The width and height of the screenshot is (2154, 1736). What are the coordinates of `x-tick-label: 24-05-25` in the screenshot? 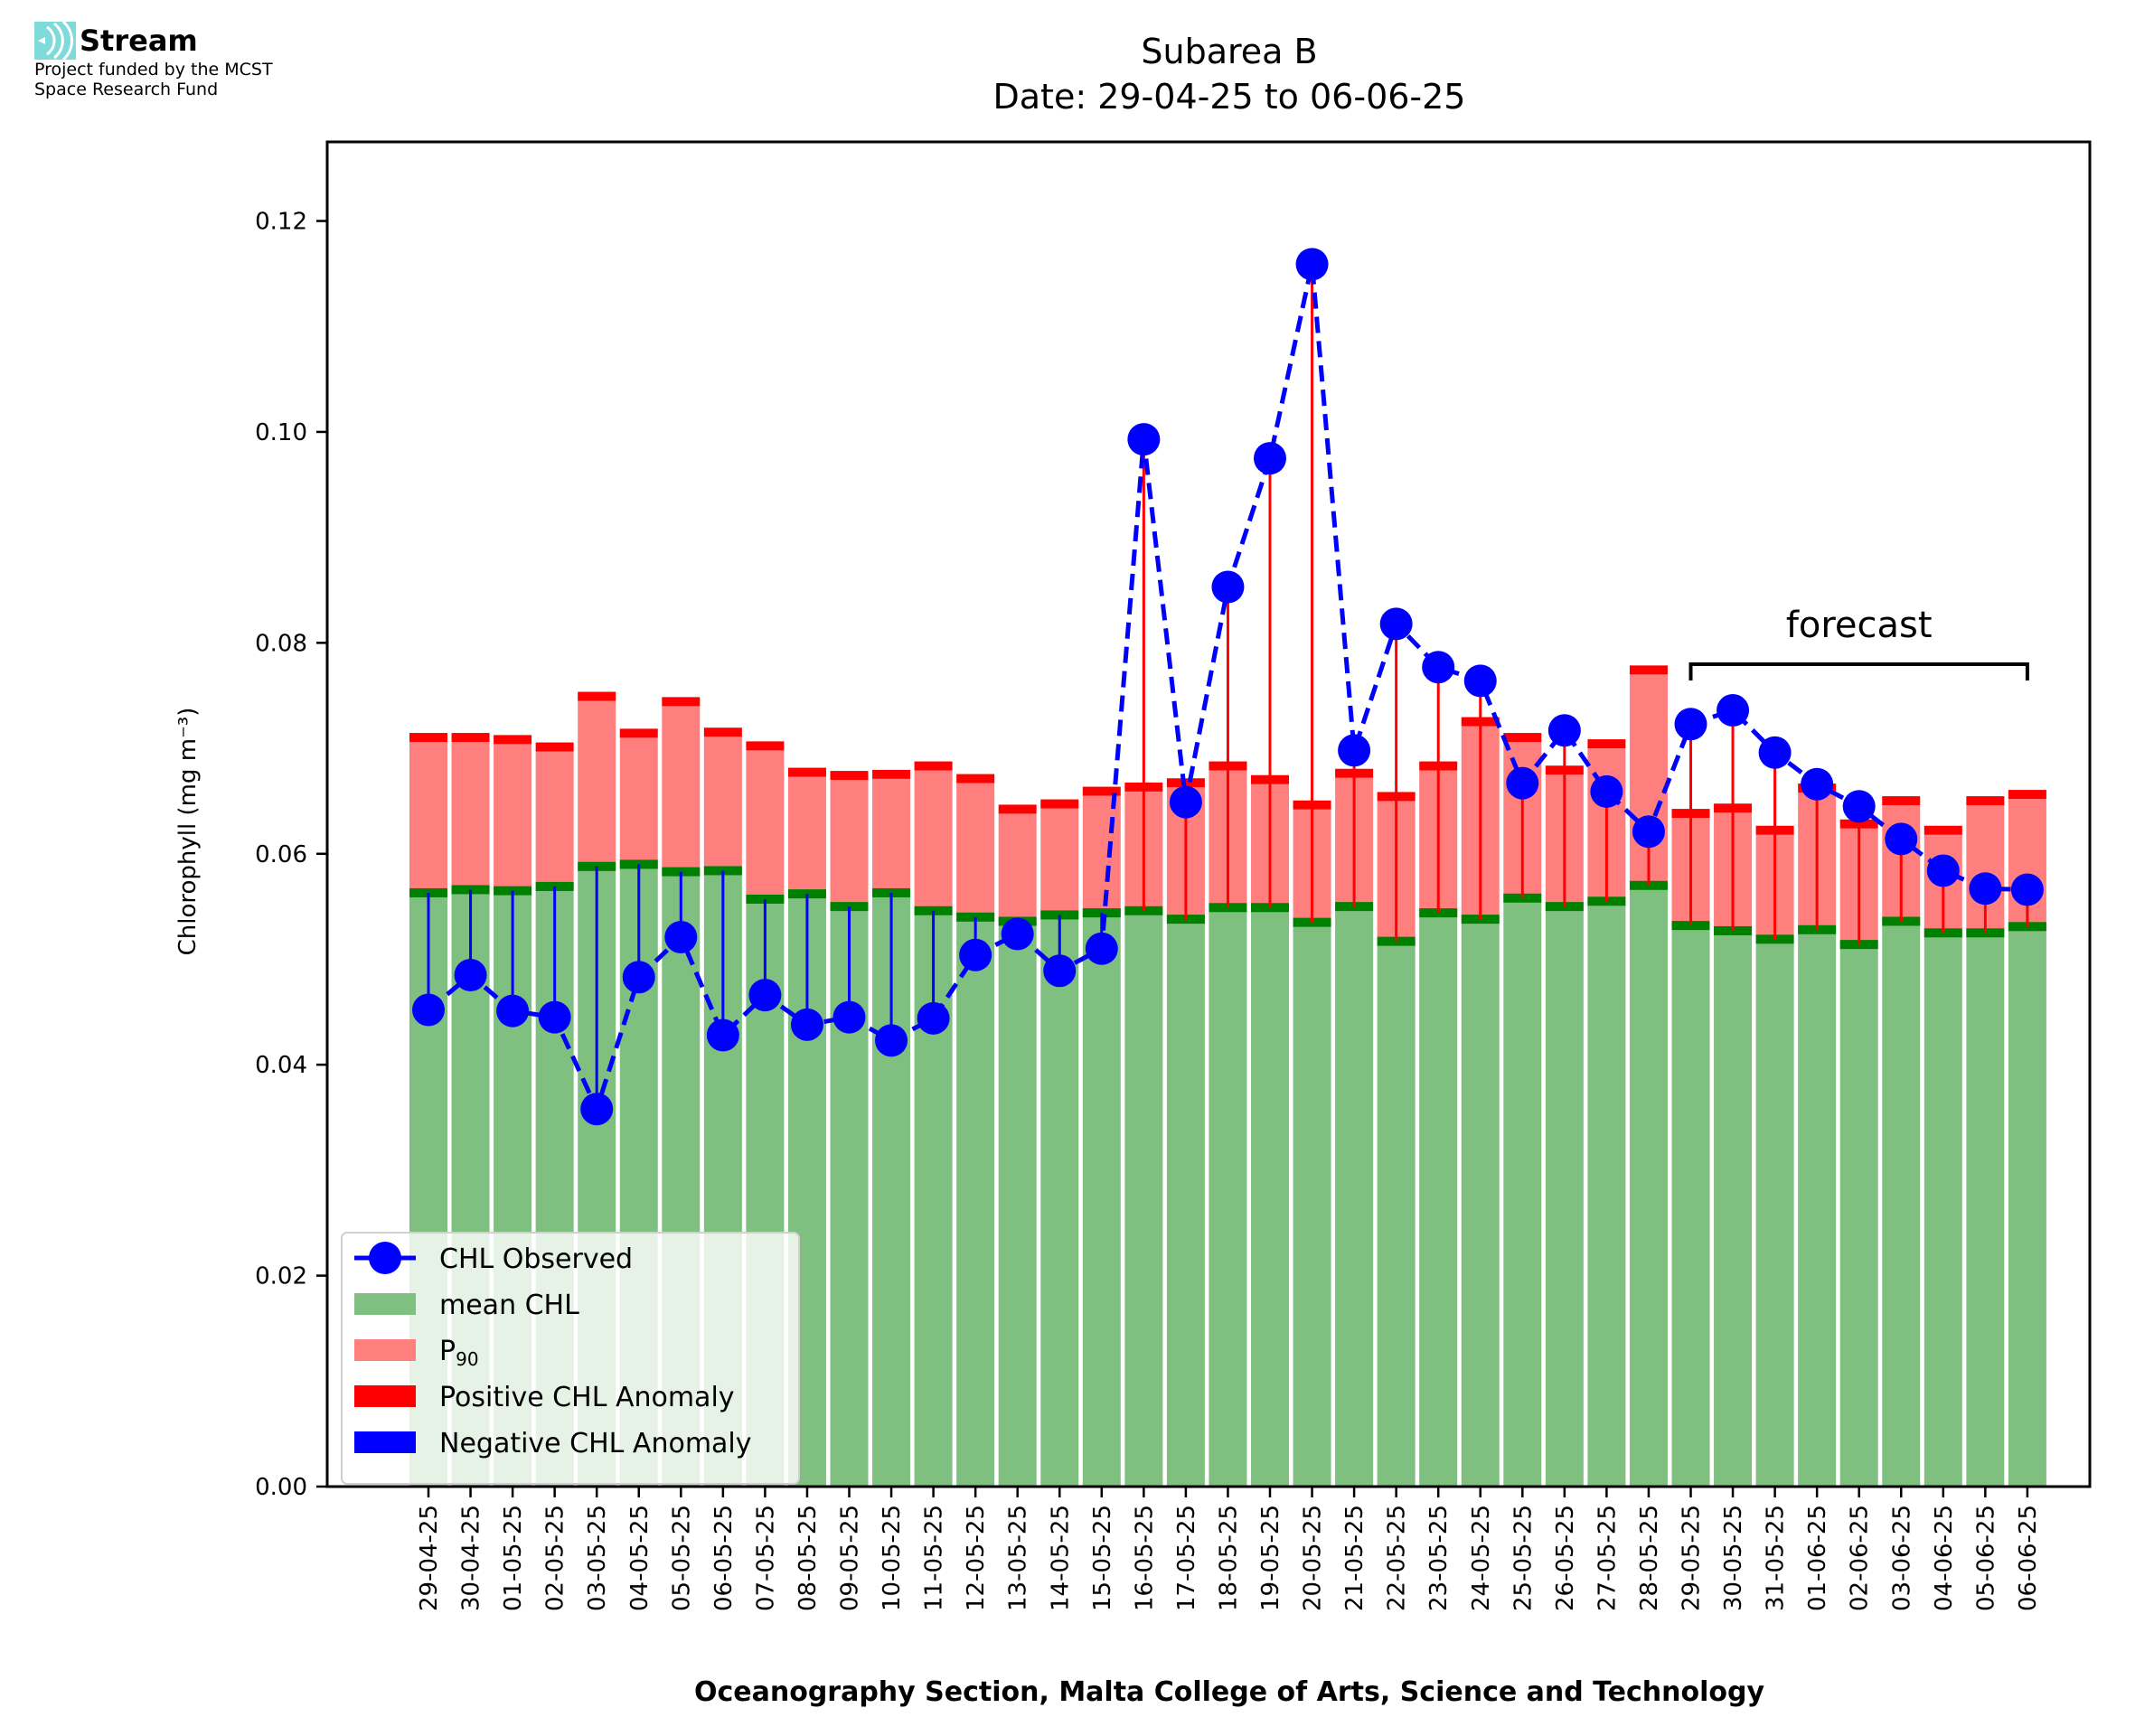 It's located at (1481, 1558).